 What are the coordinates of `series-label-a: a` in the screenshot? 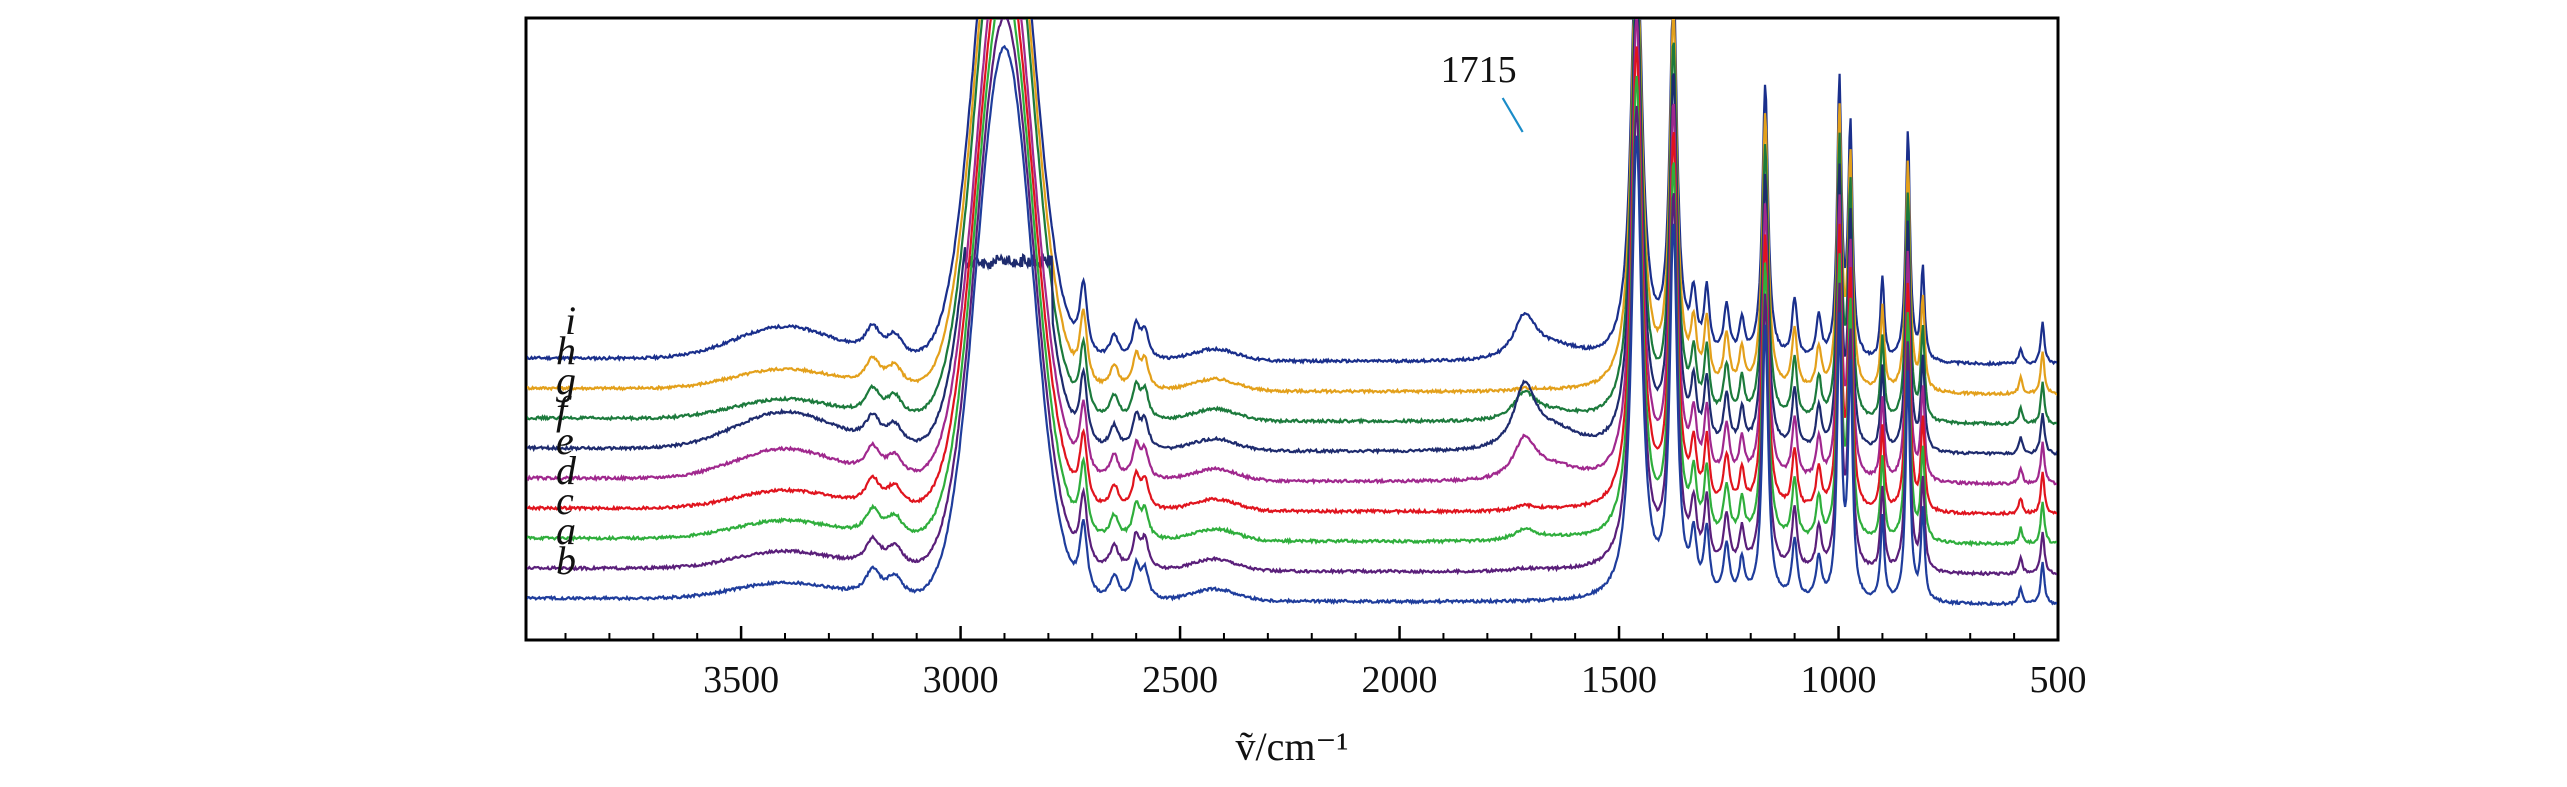 It's located at (566, 530).